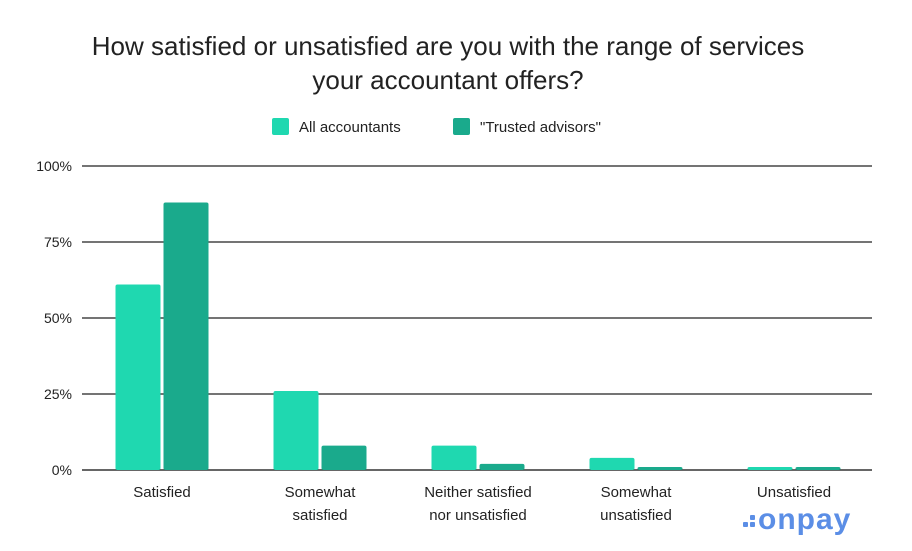 The width and height of the screenshot is (912, 551). I want to click on legend-swatch-trusted-advisors, so click(461, 126).